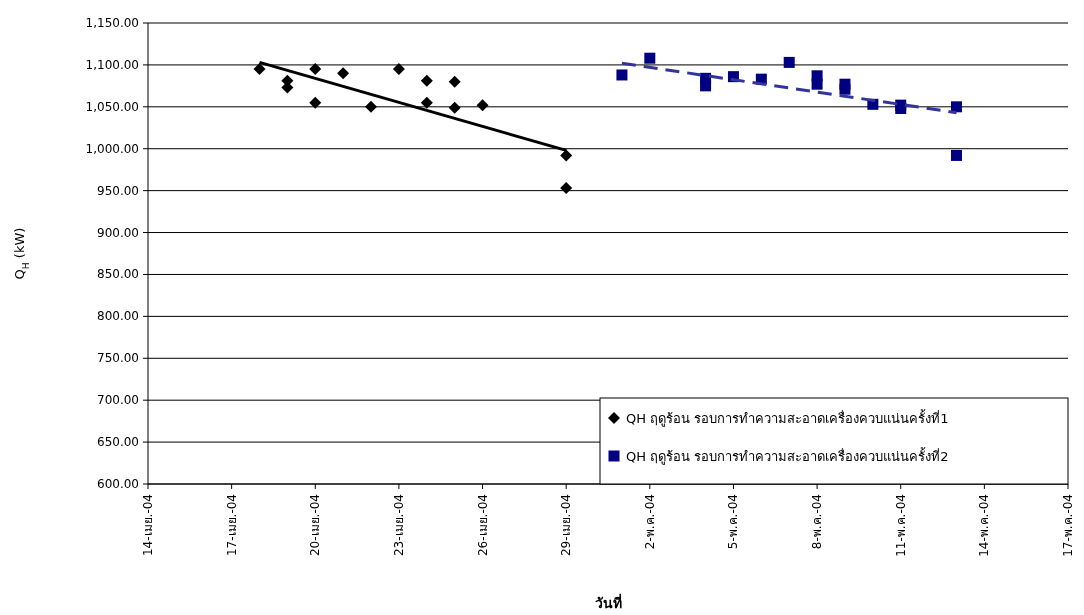 Image resolution: width=1084 pixels, height=615 pixels. What do you see at coordinates (148, 525) in the screenshot?
I see `x-tick-label: 14-เมย.-04` at bounding box center [148, 525].